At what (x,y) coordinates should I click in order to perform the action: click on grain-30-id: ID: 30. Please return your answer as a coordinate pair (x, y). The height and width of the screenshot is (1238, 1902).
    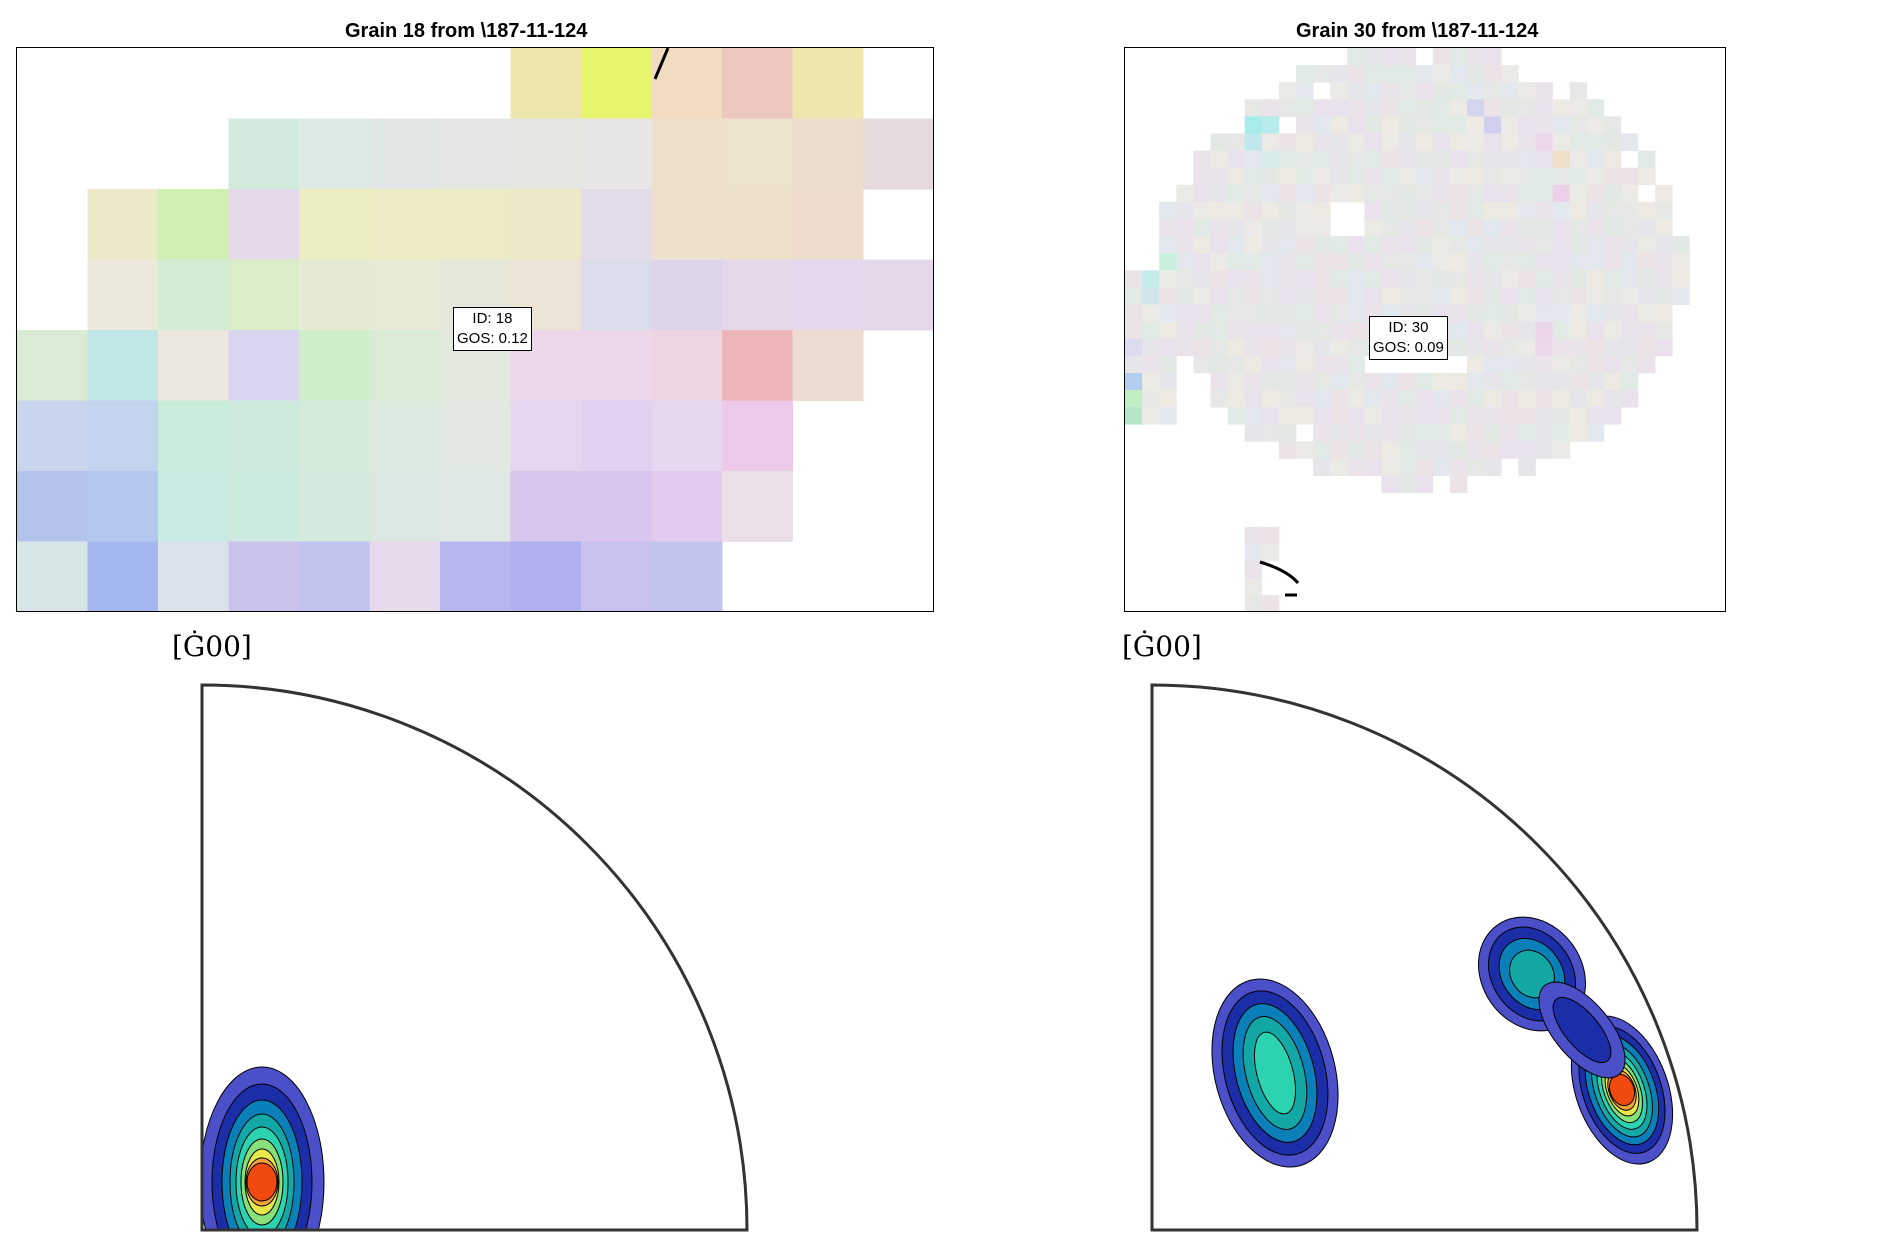
    Looking at the image, I should click on (1408, 327).